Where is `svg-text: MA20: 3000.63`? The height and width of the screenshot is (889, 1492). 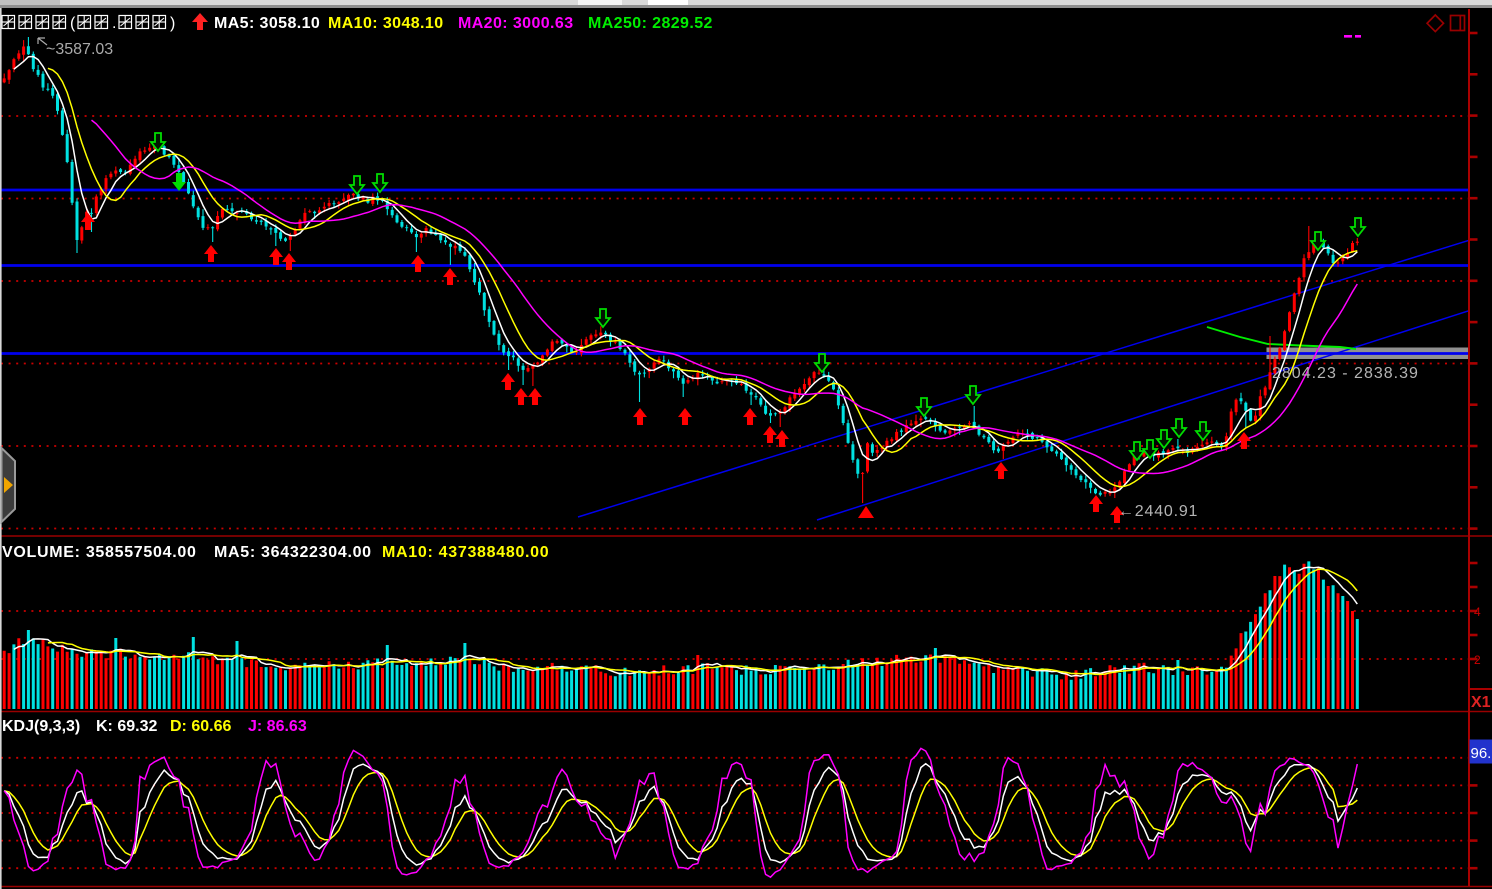 svg-text: MA20: 3000.63 is located at coordinates (516, 23).